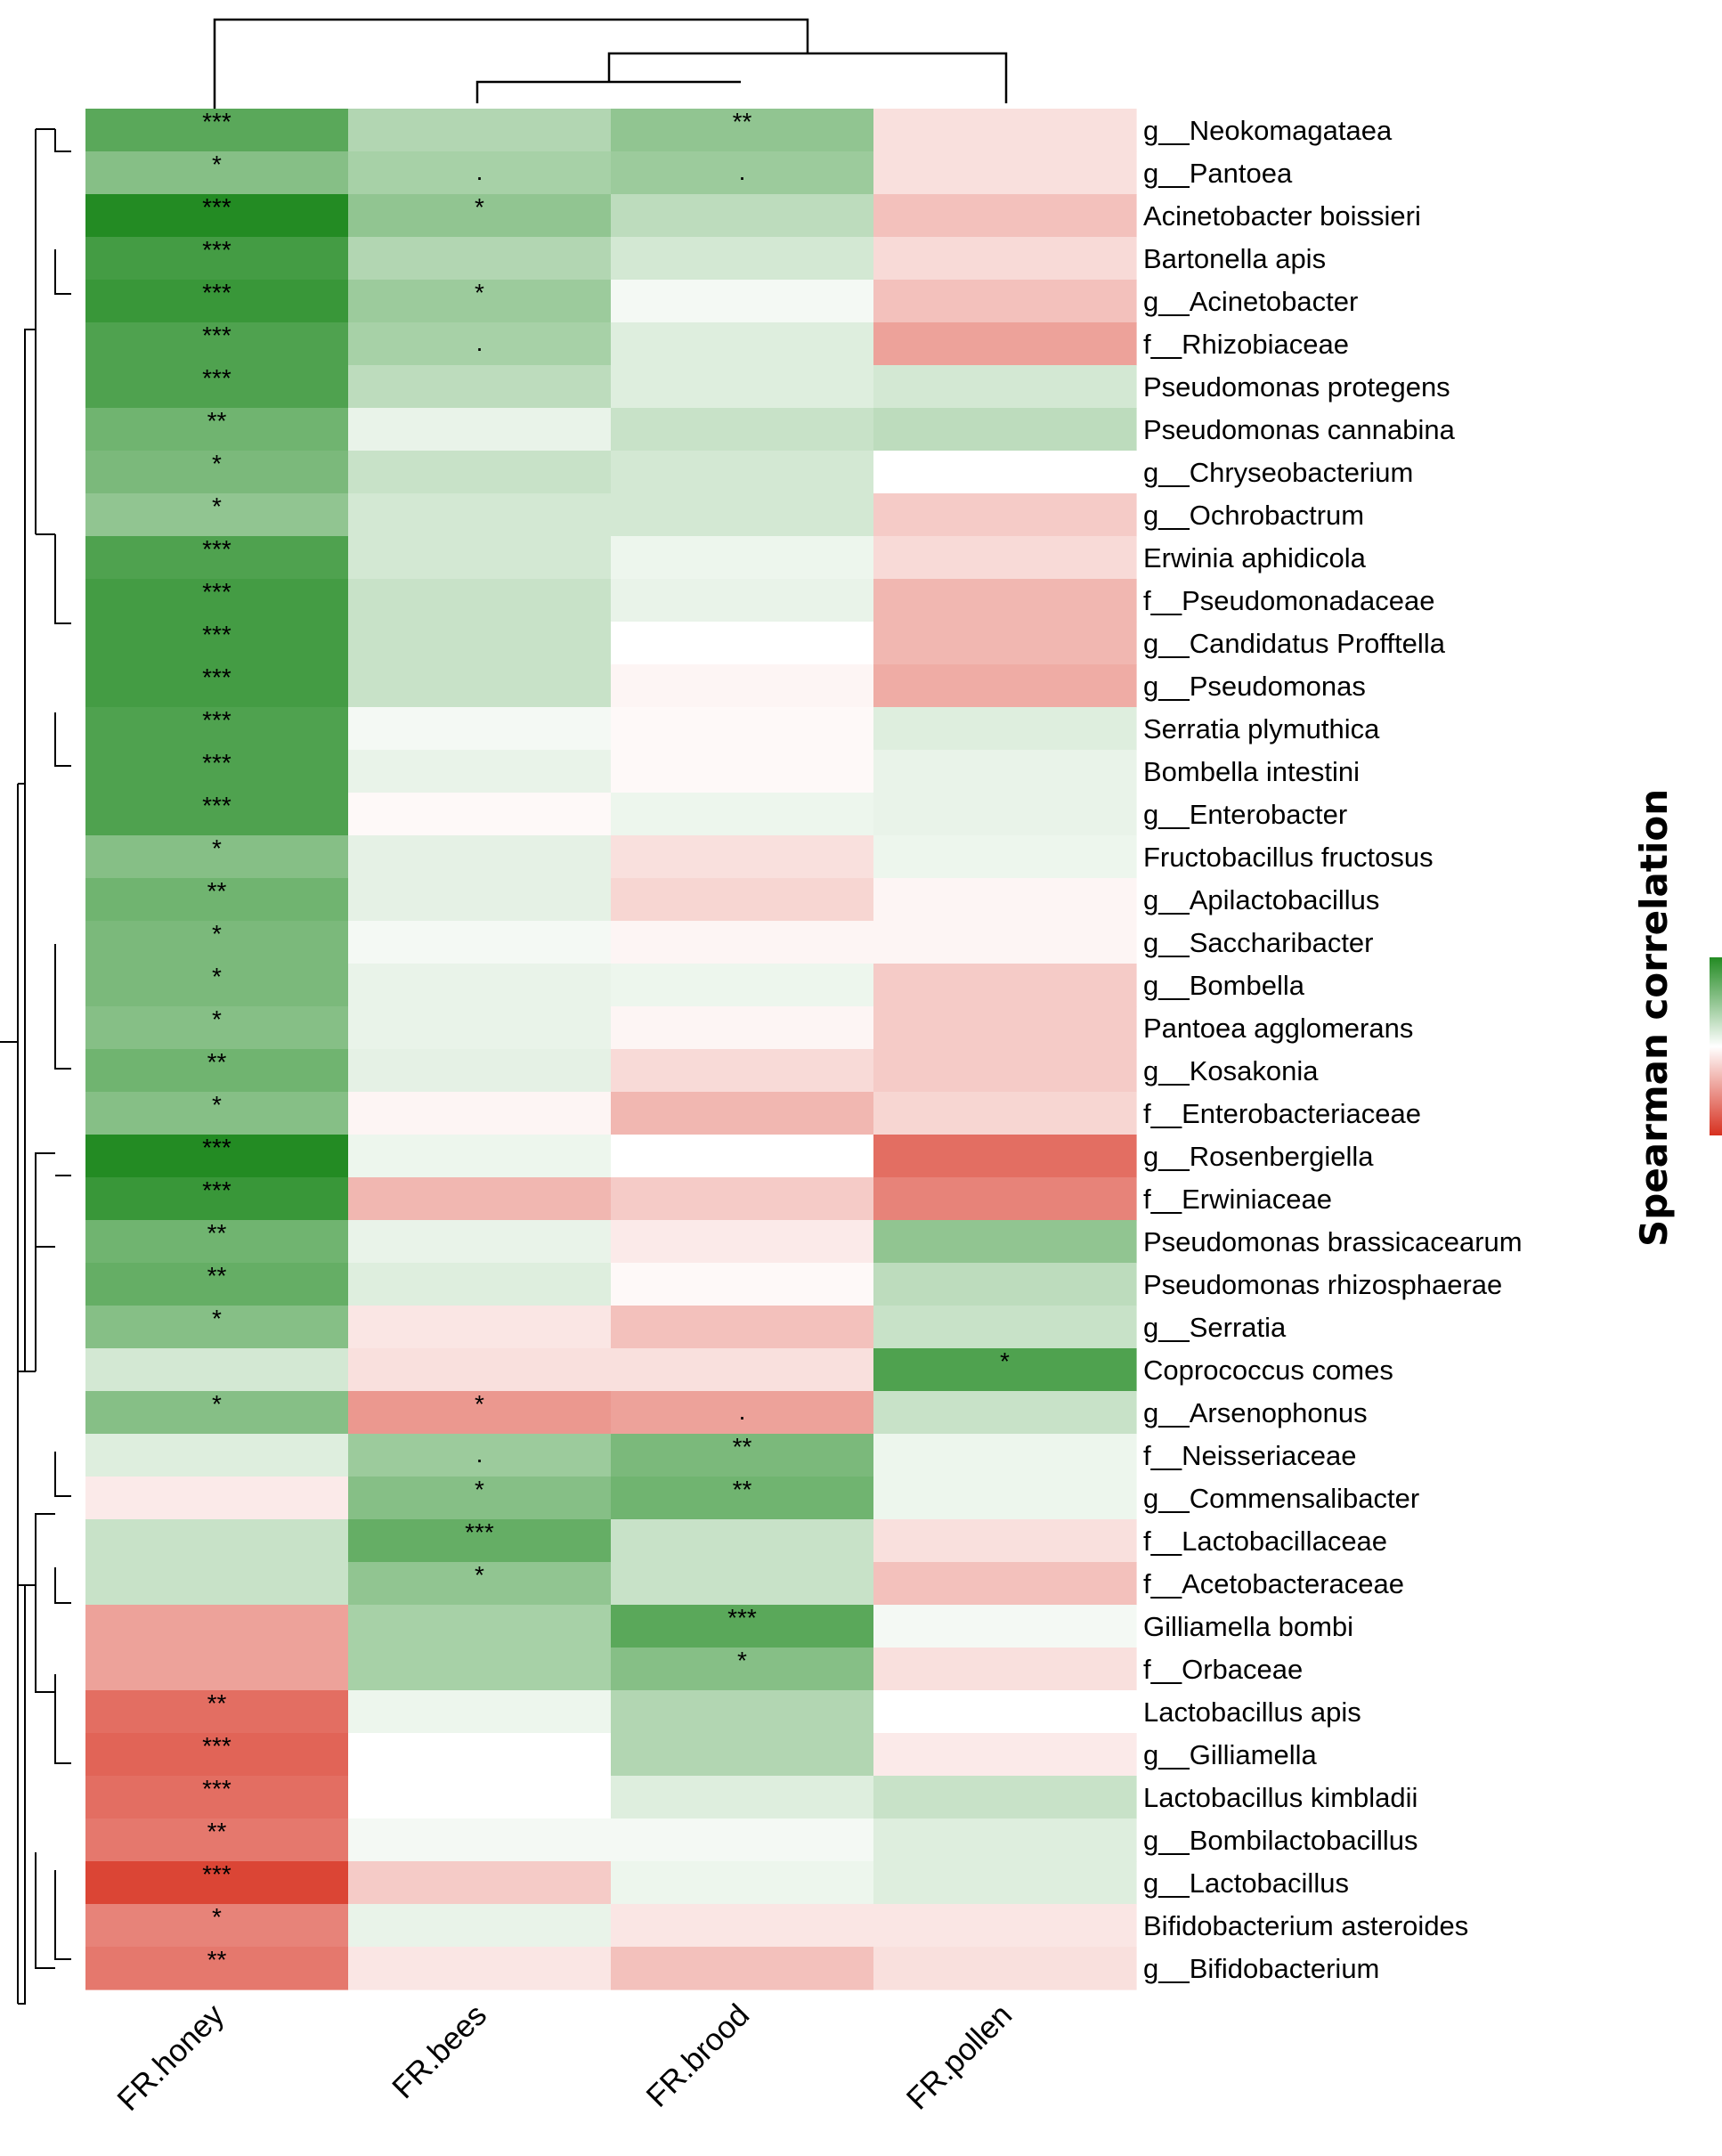 The width and height of the screenshot is (1722, 2156). I want to click on row-label: Lactobacillus kimbladii, so click(1280, 1797).